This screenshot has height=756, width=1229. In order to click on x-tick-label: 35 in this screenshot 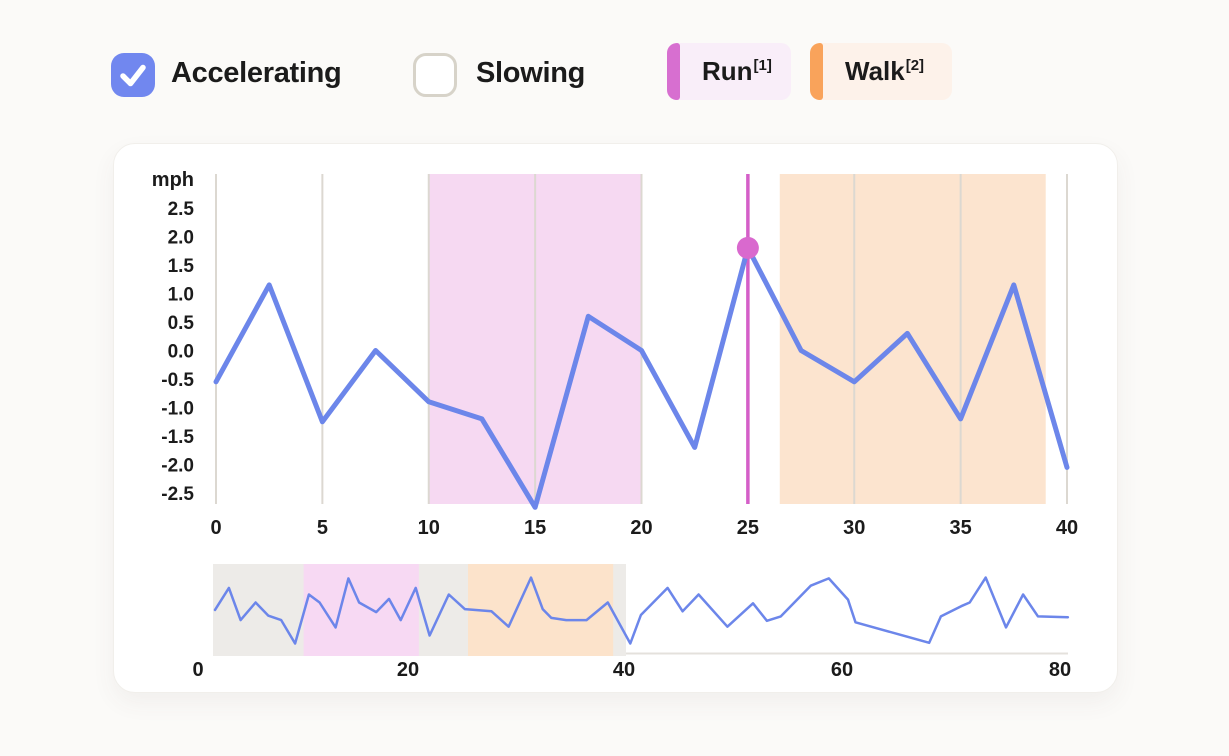, I will do `click(961, 528)`.